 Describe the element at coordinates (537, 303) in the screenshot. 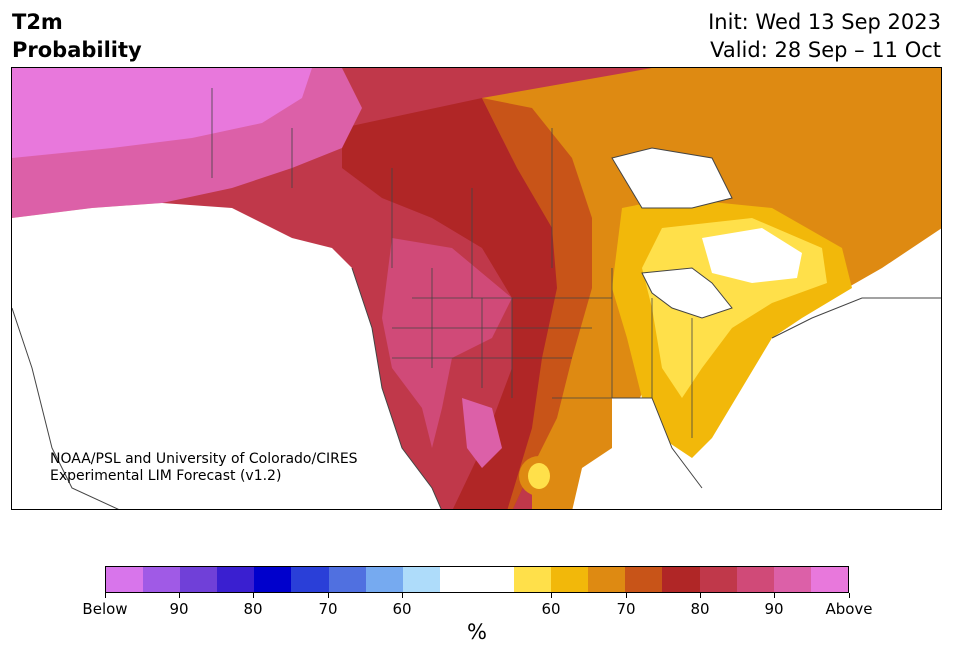

I see `warm-region-rust` at that location.